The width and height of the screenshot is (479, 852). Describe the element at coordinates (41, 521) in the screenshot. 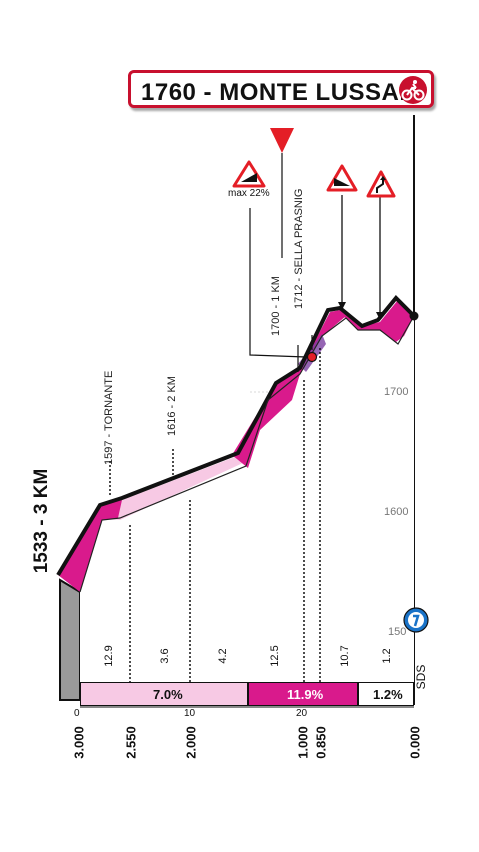

I see `start-label: 1533 - 3 KM` at that location.